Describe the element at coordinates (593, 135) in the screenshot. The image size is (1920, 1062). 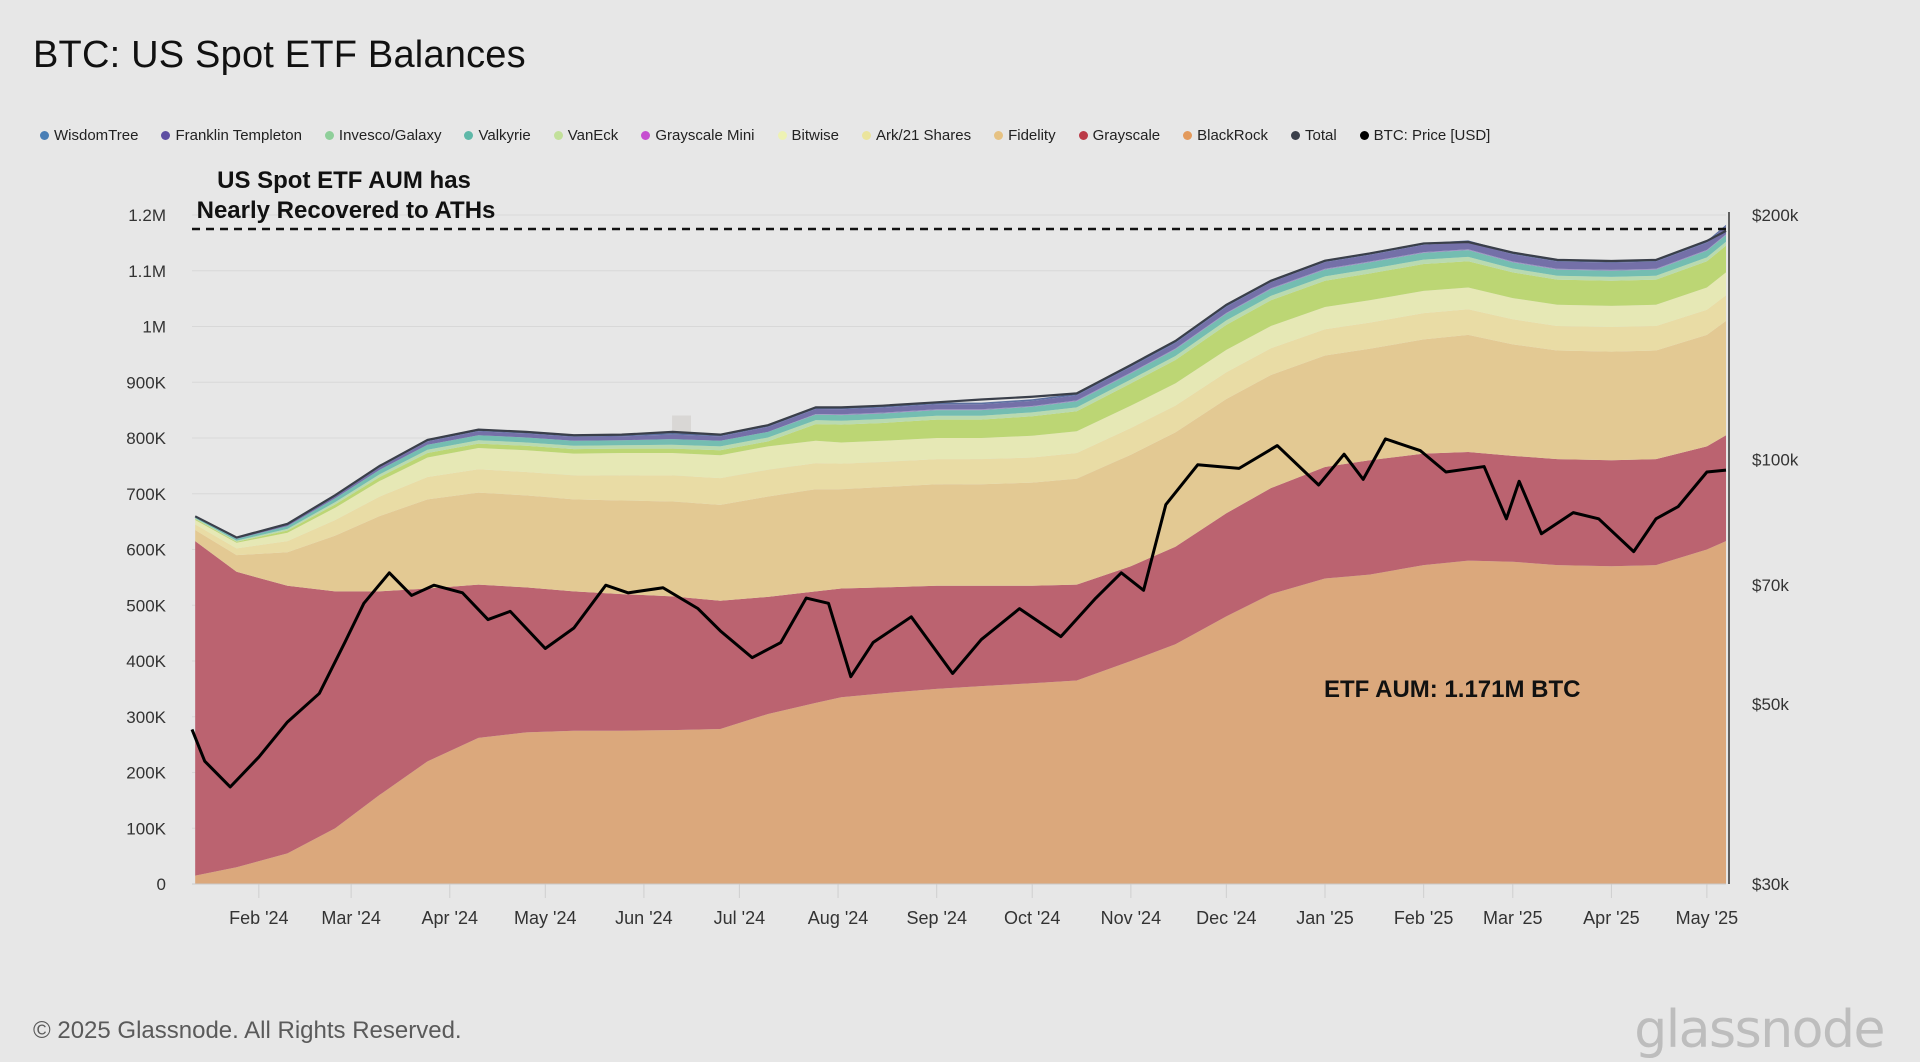
I see `legend-label: VanEck` at that location.